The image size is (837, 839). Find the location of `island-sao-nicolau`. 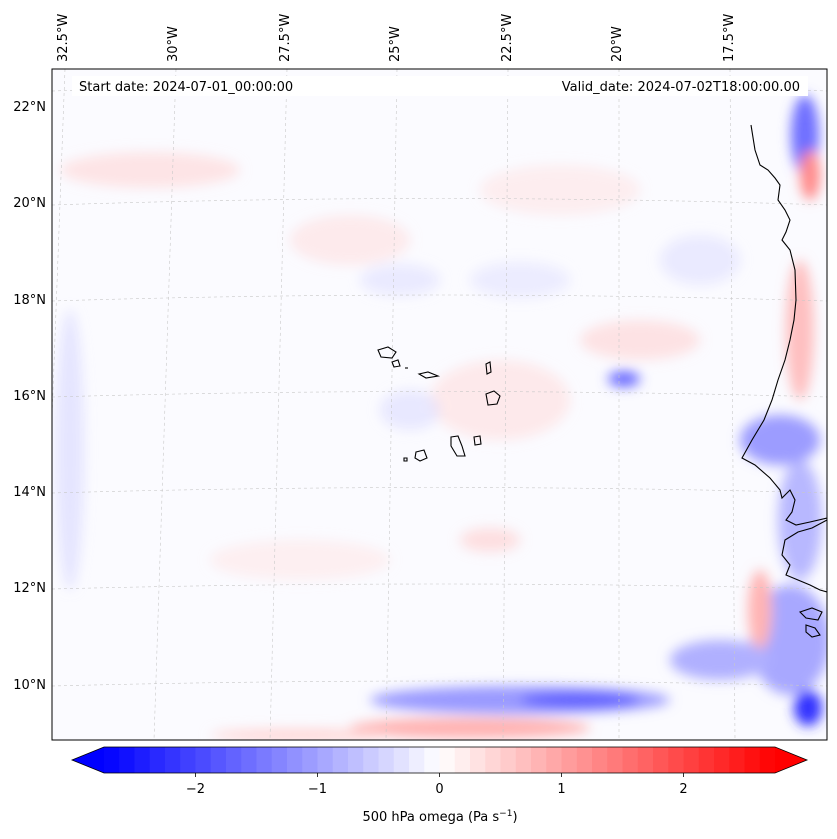

island-sao-nicolau is located at coordinates (429, 375).